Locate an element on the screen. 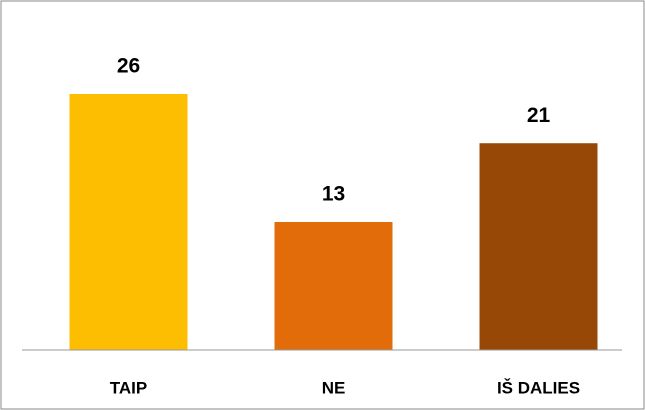 The height and width of the screenshot is (410, 645). x-tick-label: NE is located at coordinates (334, 387).